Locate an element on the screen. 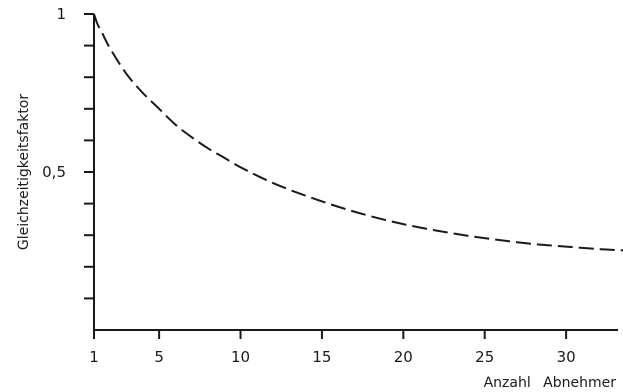 This screenshot has width=623, height=392. x-tick-label: 5 is located at coordinates (159, 357).